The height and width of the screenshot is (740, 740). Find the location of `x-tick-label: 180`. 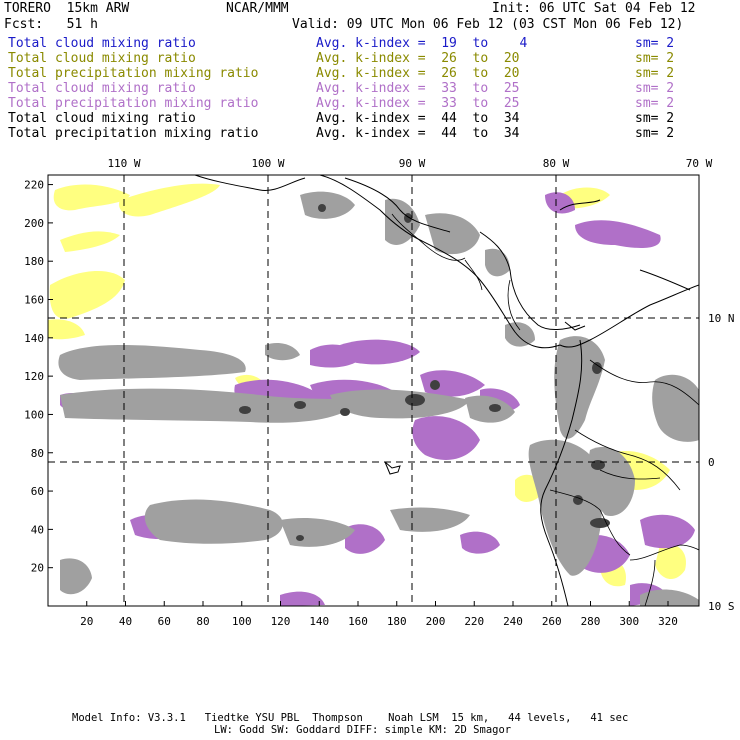

x-tick-label: 180 is located at coordinates (397, 621).